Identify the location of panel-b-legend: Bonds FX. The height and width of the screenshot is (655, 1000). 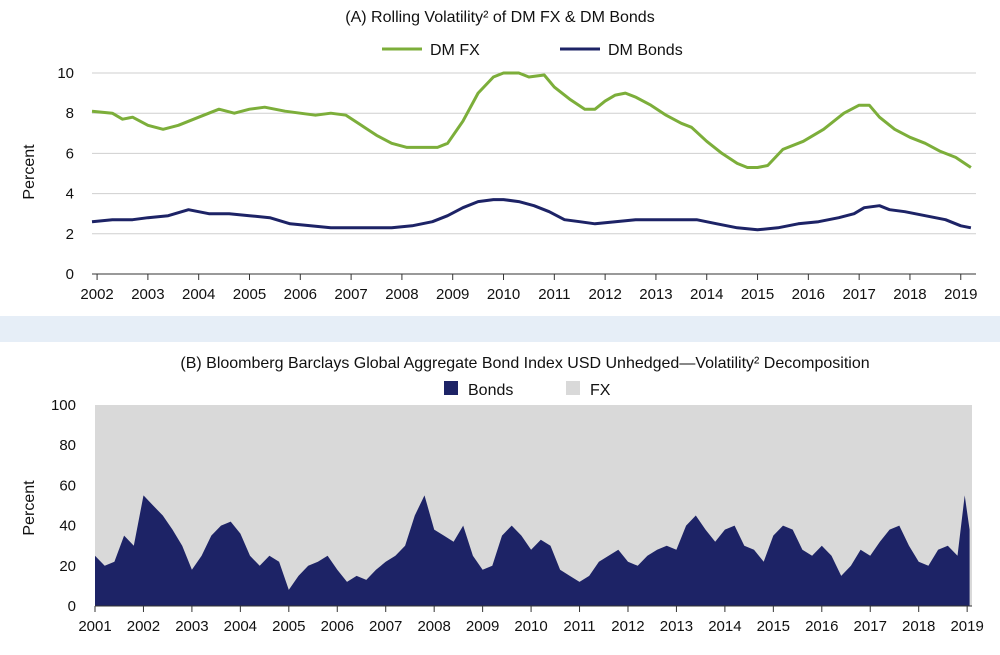
(527, 390).